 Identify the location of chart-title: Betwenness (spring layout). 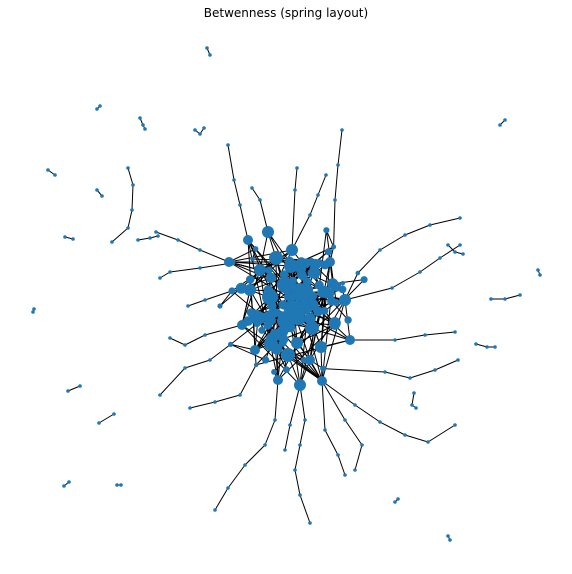
(286, 13).